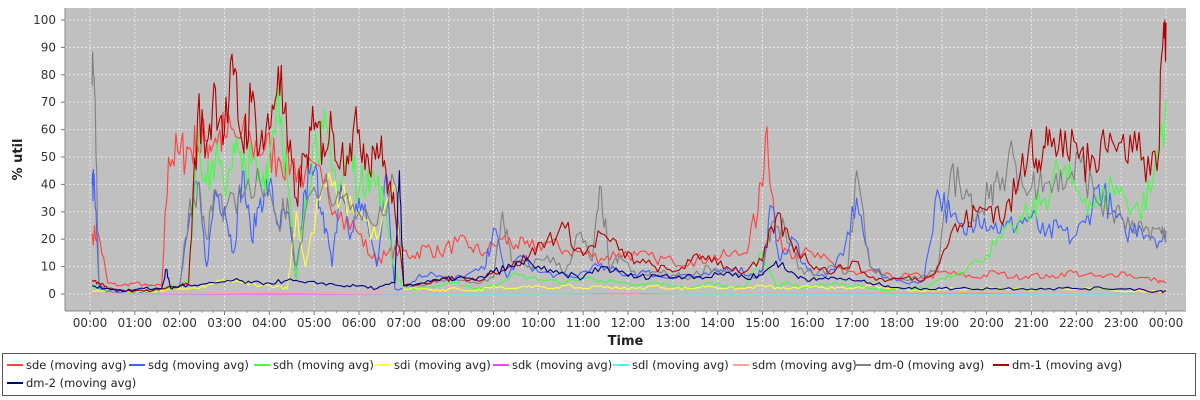 This screenshot has height=400, width=1200. What do you see at coordinates (673, 323) in the screenshot?
I see `x-tick-label: 13:00` at bounding box center [673, 323].